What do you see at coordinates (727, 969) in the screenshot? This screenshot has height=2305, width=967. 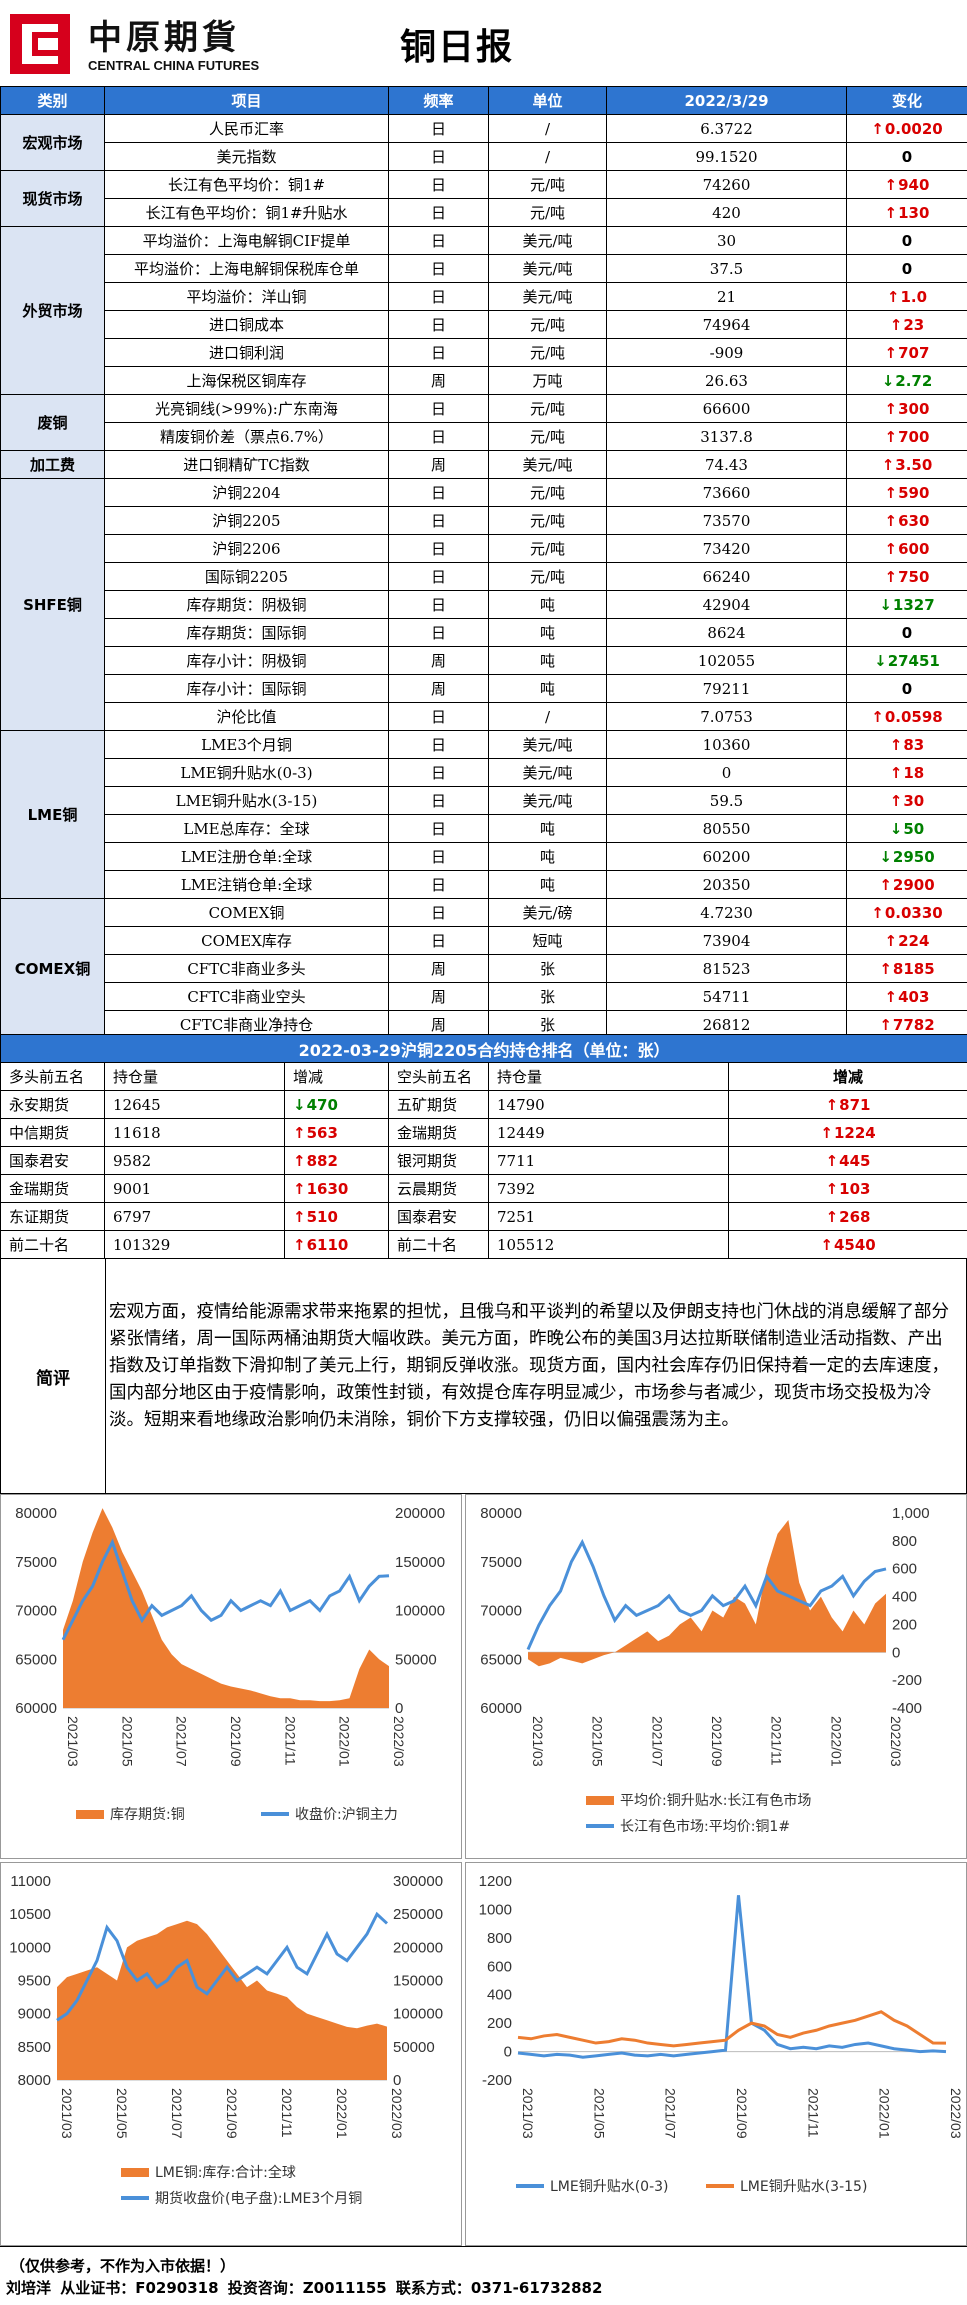 I see `value-cell: 81523` at bounding box center [727, 969].